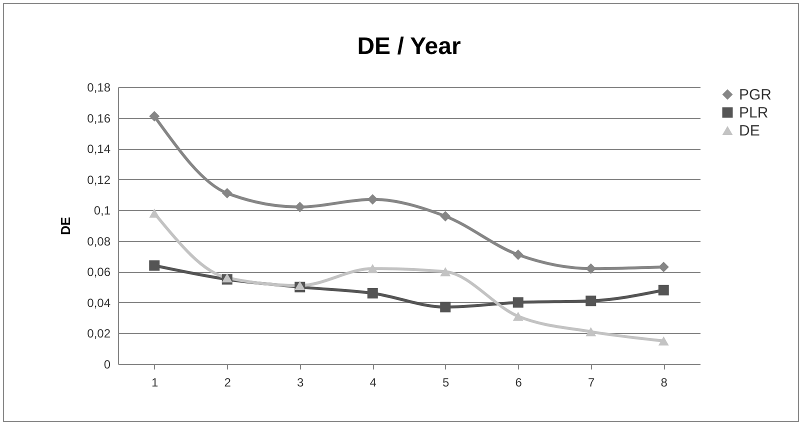 Image resolution: width=804 pixels, height=427 pixels. Describe the element at coordinates (749, 131) in the screenshot. I see `legend-label: DE` at that location.